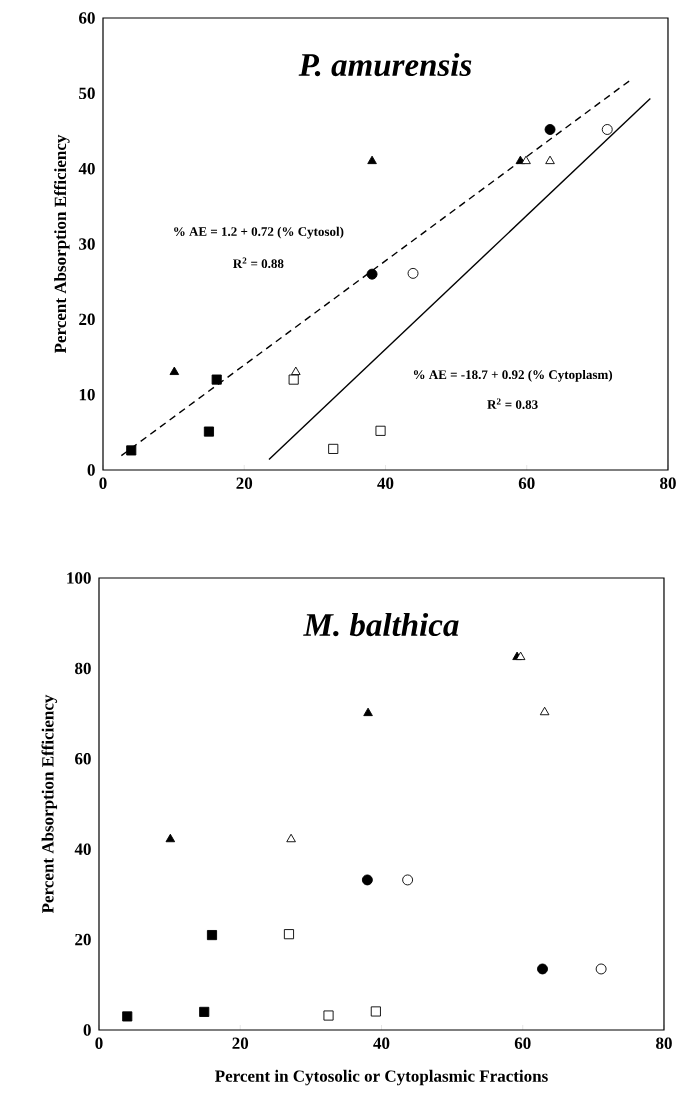 The image size is (682, 1110). Describe the element at coordinates (259, 232) in the screenshot. I see `annotation: % AE = 1.2 + 0.72 (% Cytosol)` at that location.